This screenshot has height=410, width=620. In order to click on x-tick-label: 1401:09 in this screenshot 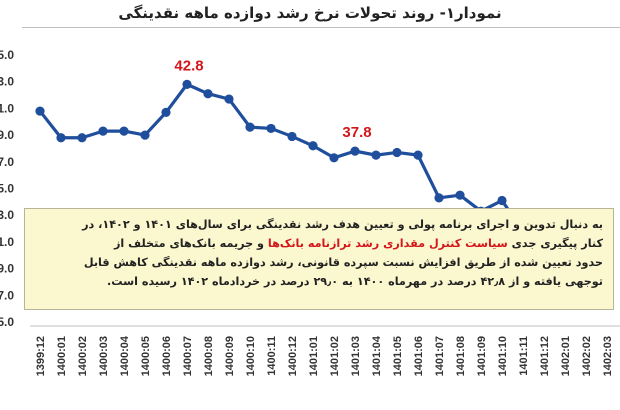, I will do `click(482, 356)`.